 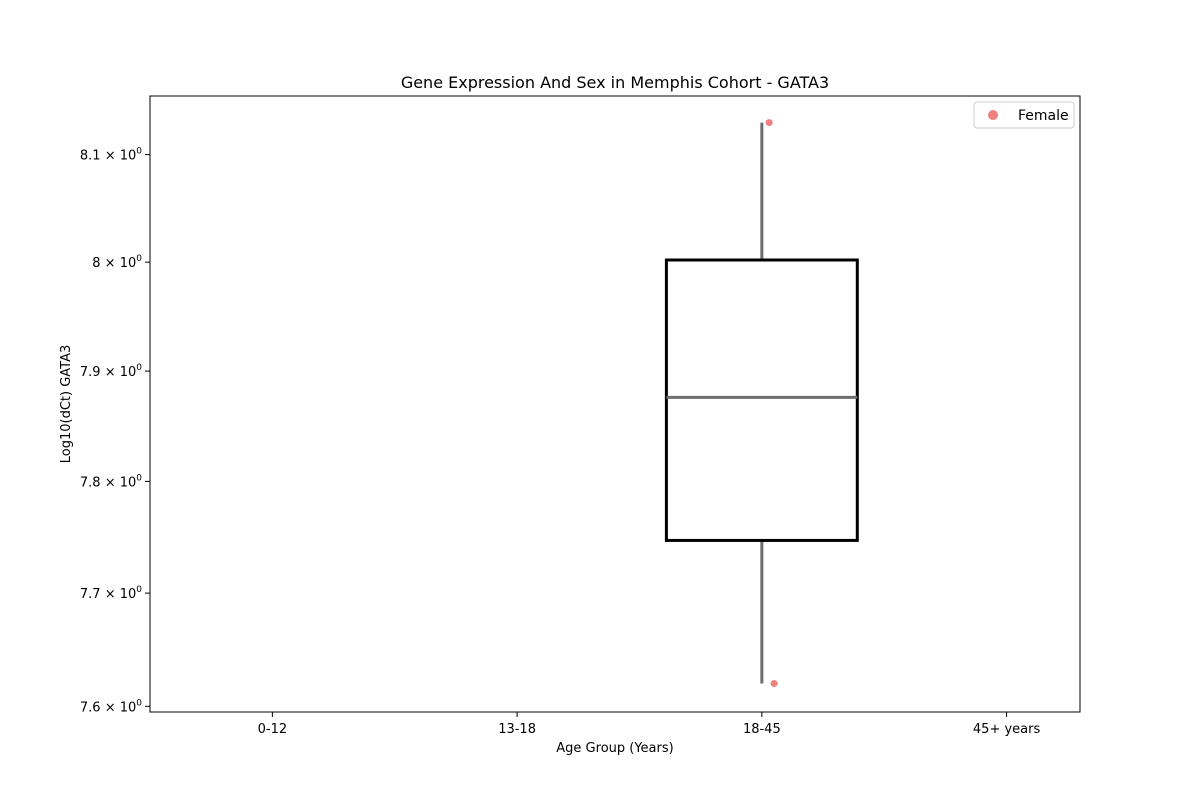 What do you see at coordinates (614, 748) in the screenshot?
I see `x-axis-label: Age Group (Years)` at bounding box center [614, 748].